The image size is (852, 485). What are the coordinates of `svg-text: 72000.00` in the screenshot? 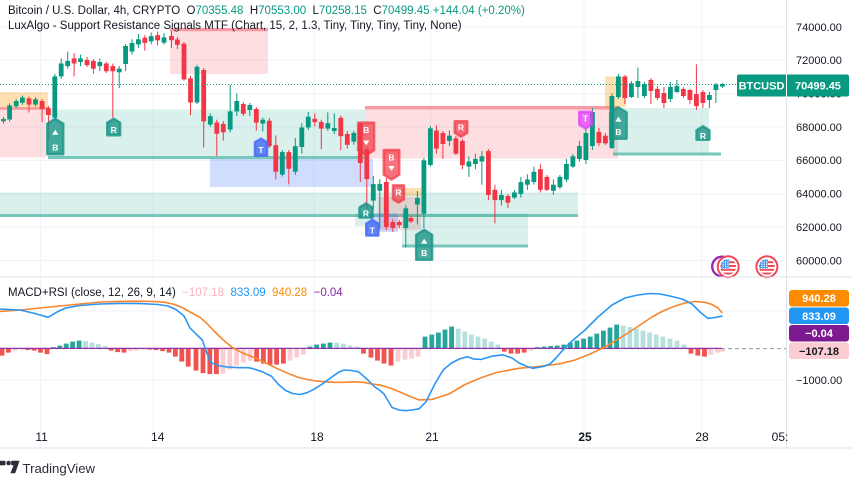 It's located at (819, 61).